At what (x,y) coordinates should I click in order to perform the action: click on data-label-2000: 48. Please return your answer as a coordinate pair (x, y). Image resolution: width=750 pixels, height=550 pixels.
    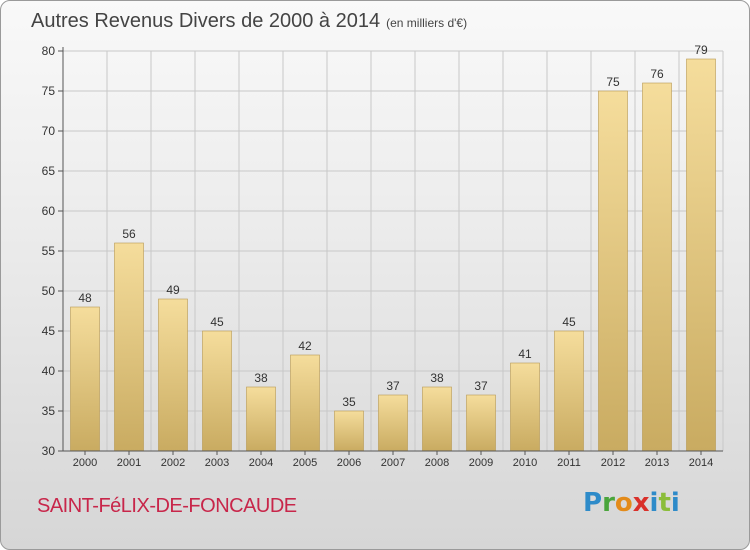
    Looking at the image, I should click on (85, 298).